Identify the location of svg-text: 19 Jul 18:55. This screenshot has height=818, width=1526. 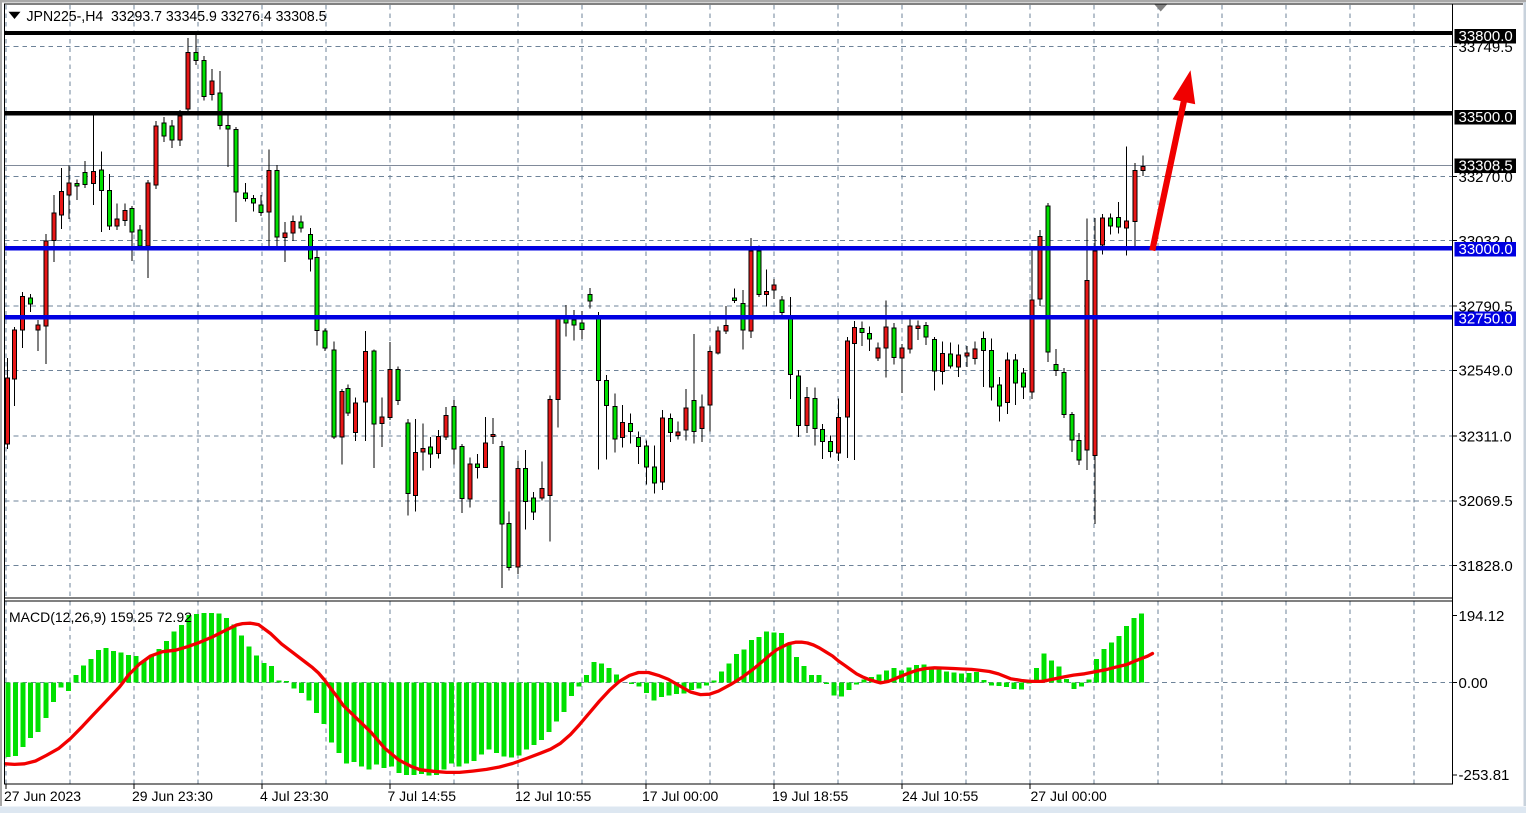
(810, 796).